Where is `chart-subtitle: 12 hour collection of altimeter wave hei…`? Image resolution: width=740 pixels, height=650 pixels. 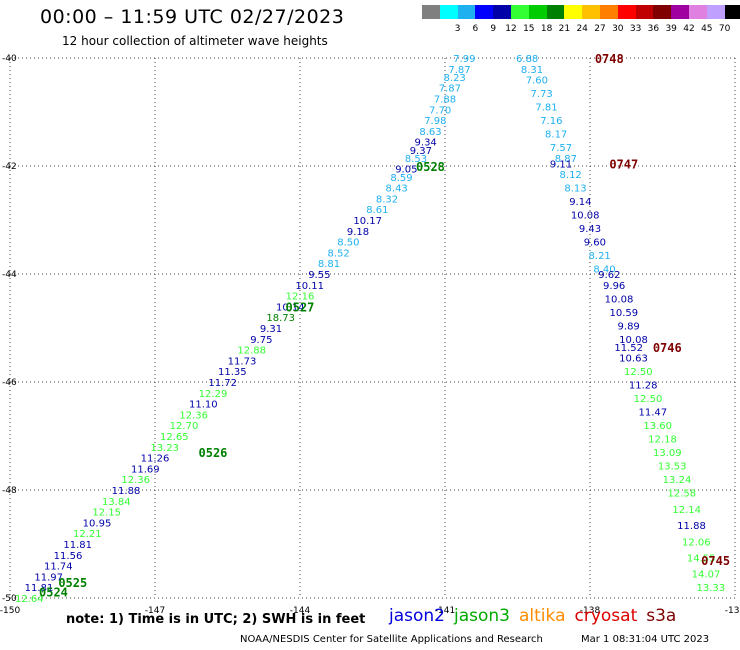
chart-subtitle: 12 hour collection of altimeter wave hei… is located at coordinates (195, 41).